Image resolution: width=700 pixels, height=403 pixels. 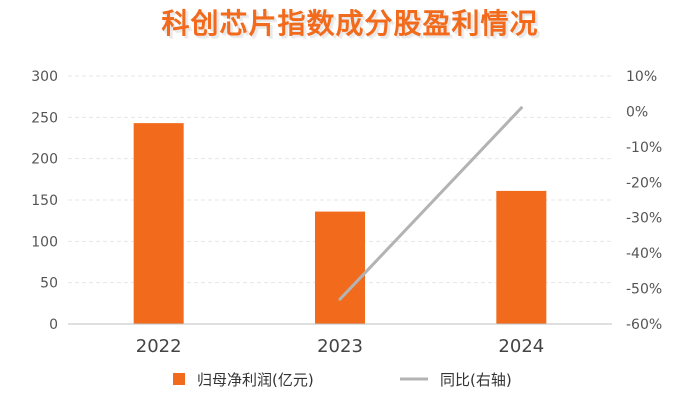 I want to click on y-left-tick-label: 50, so click(x=49, y=284).